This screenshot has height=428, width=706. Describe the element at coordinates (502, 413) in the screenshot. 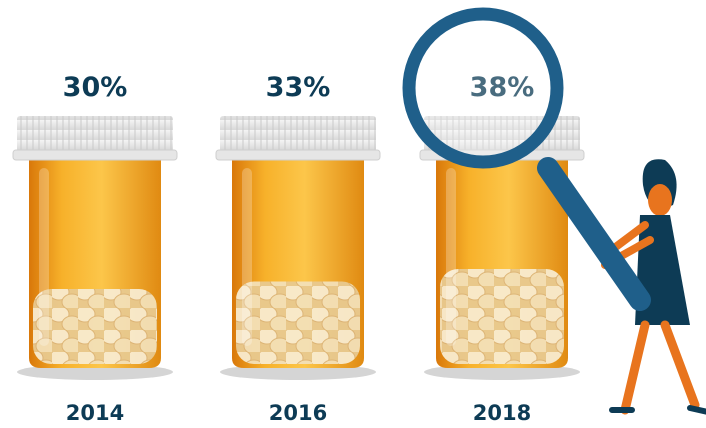

I see `category-label: 2018` at that location.